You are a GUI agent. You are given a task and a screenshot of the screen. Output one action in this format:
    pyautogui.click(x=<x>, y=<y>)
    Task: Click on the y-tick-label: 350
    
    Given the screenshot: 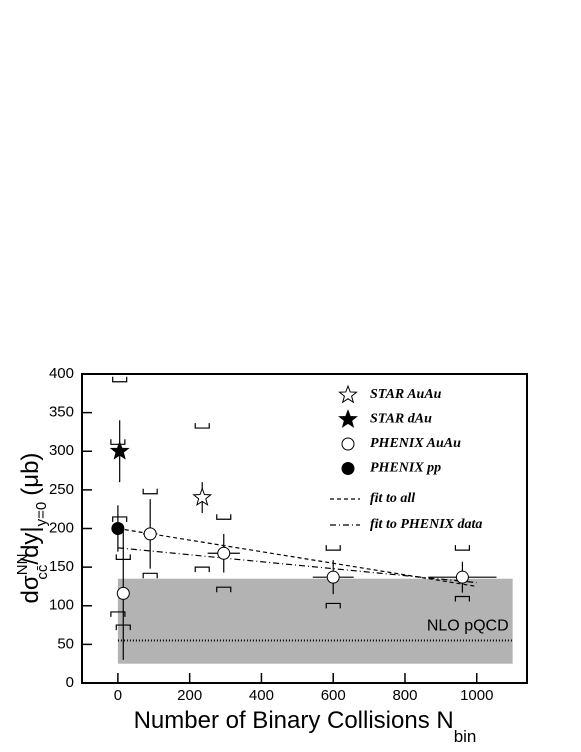 What is the action you would take?
    pyautogui.click(x=61, y=412)
    